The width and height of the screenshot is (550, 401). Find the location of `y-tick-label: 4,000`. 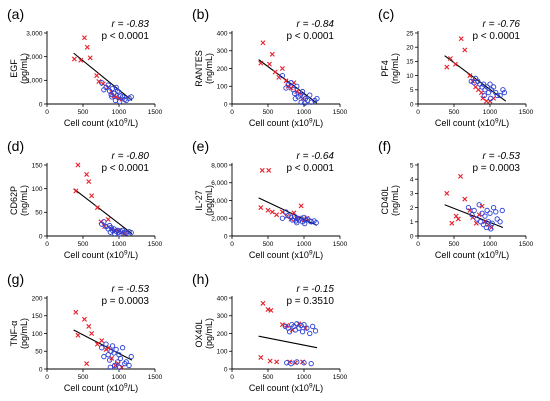

y-tick-label: 4,000 is located at coordinates (219, 201).